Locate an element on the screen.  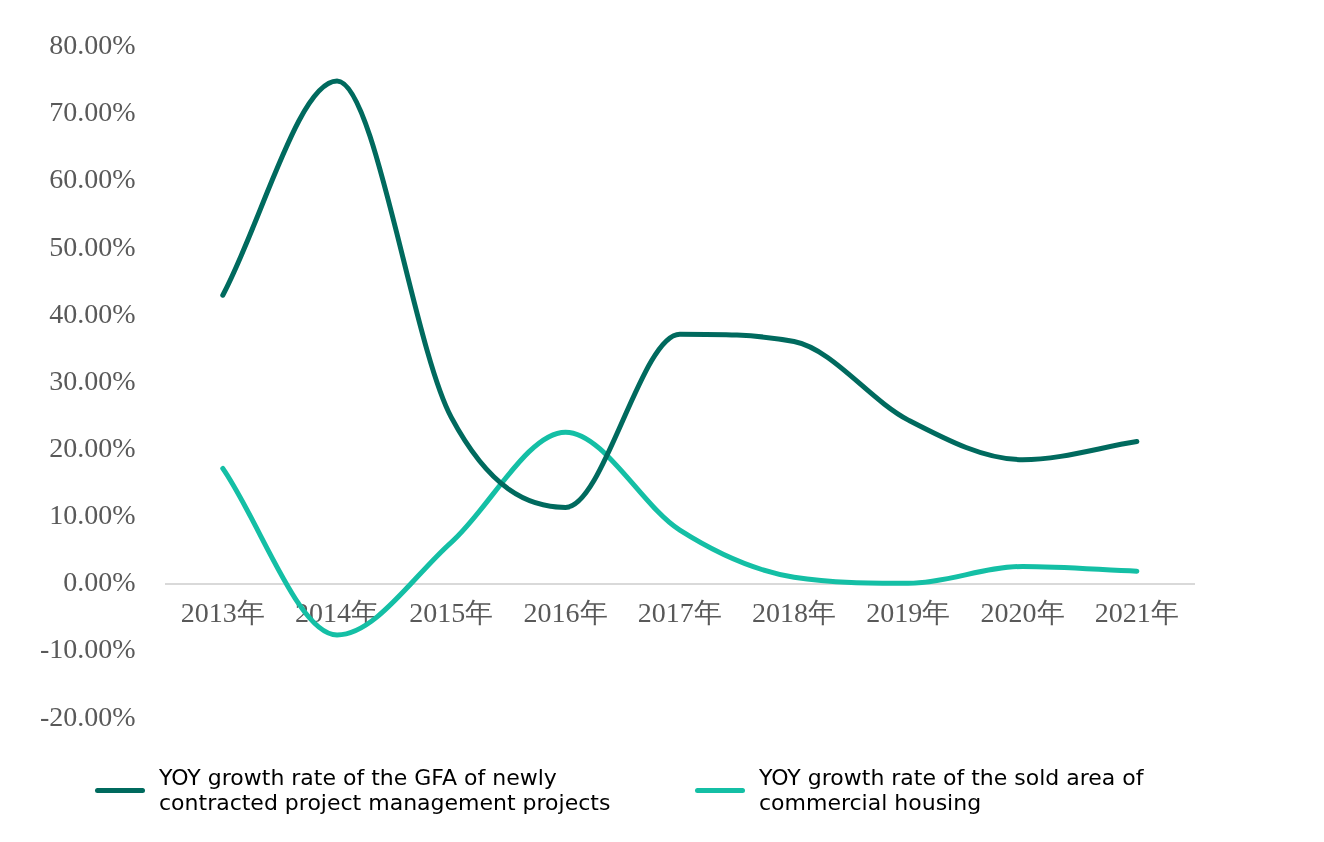
y-tick-label: 60.00% is located at coordinates (92, 179).